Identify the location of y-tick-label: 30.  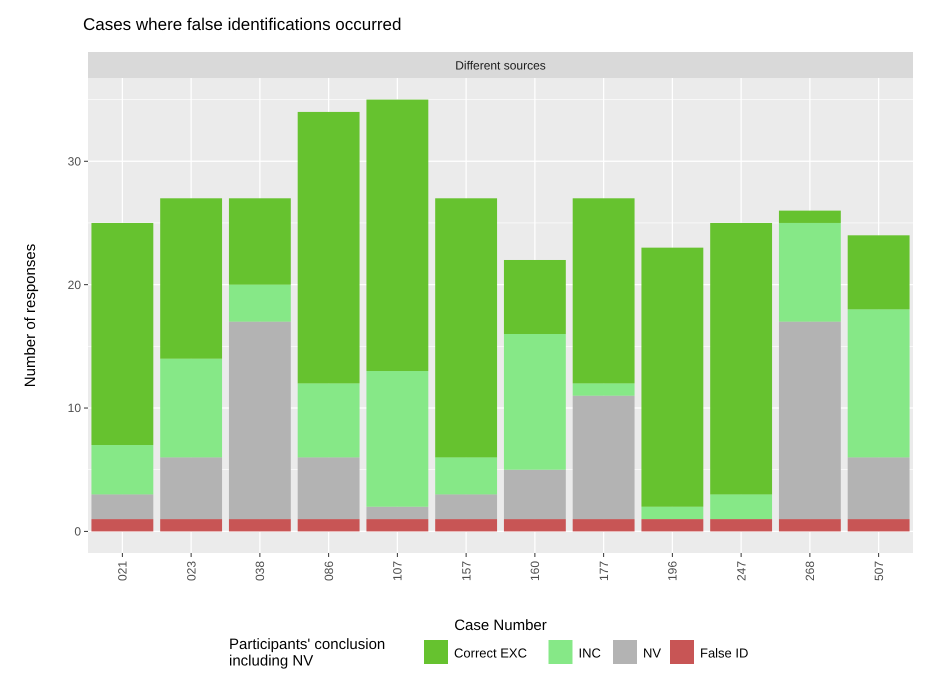
(75, 161).